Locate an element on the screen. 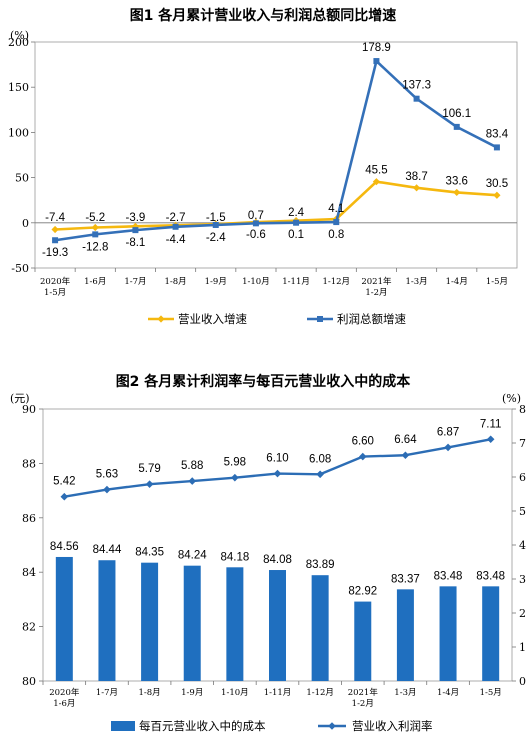  chart2-xtick-label: 1-12月 is located at coordinates (320, 693).